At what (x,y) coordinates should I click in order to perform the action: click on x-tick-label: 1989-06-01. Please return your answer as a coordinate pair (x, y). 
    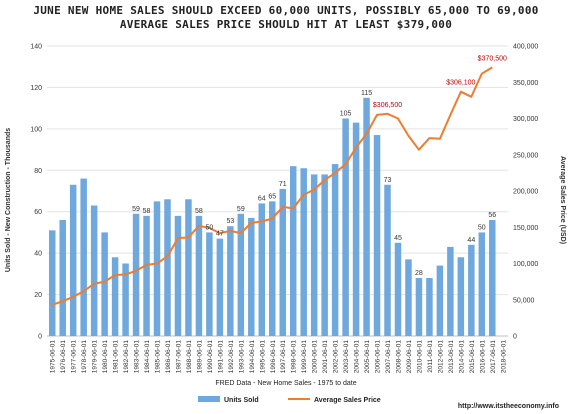
    Looking at the image, I should click on (199, 357).